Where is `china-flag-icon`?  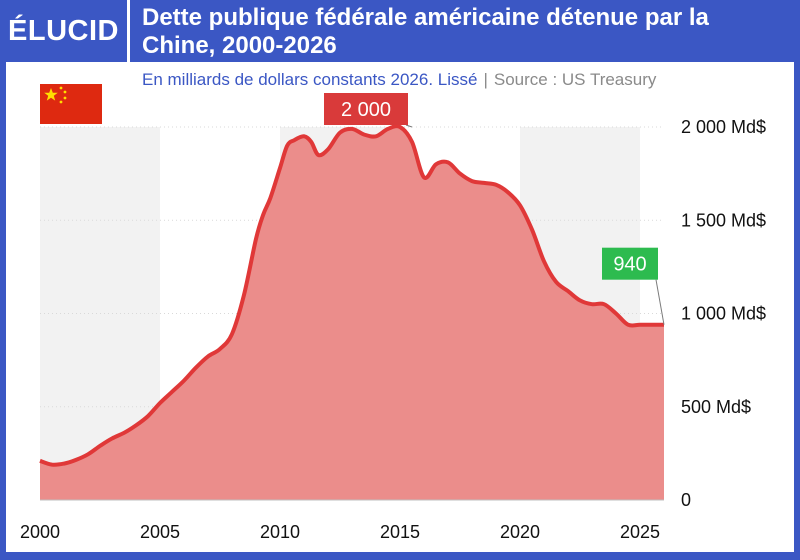
china-flag-icon is located at coordinates (71, 104).